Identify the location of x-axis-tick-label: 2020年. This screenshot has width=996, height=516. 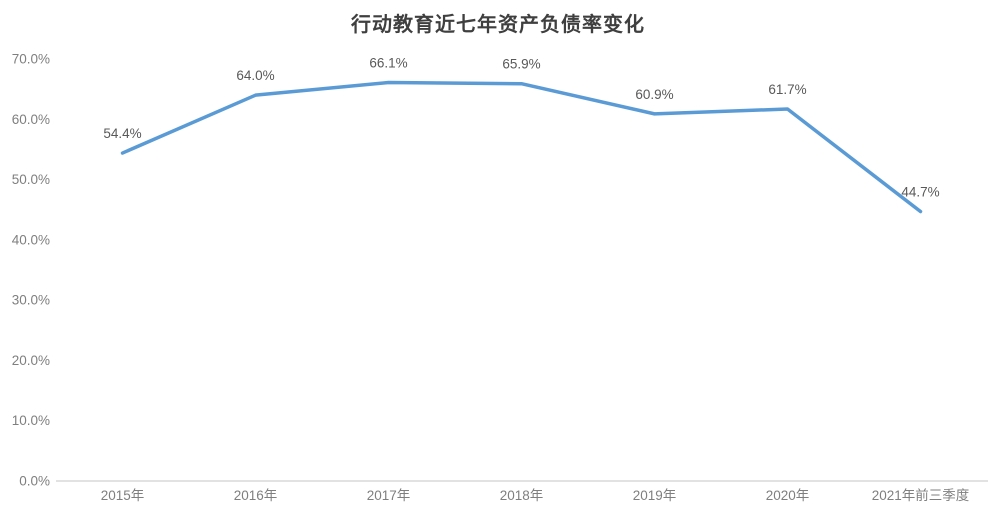
(788, 495).